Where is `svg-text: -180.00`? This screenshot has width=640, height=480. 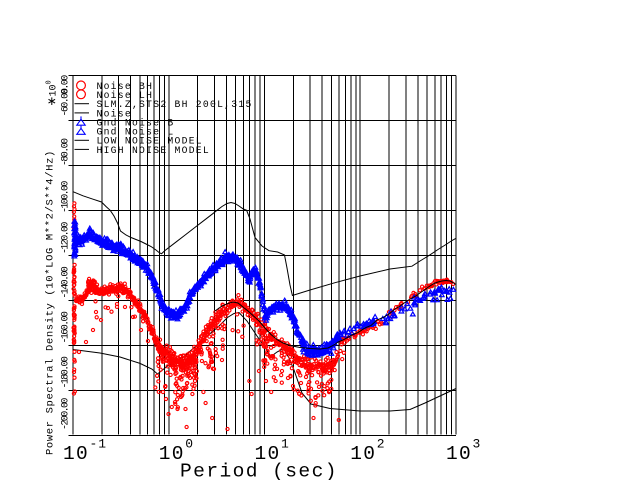
svg-text: -180.00 is located at coordinates (65, 372).